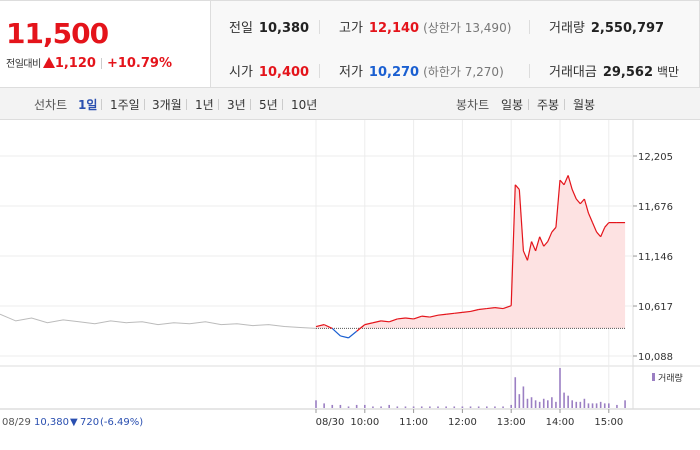 The width and height of the screenshot is (700, 450). I want to click on stat-label: 거래량, so click(567, 28).